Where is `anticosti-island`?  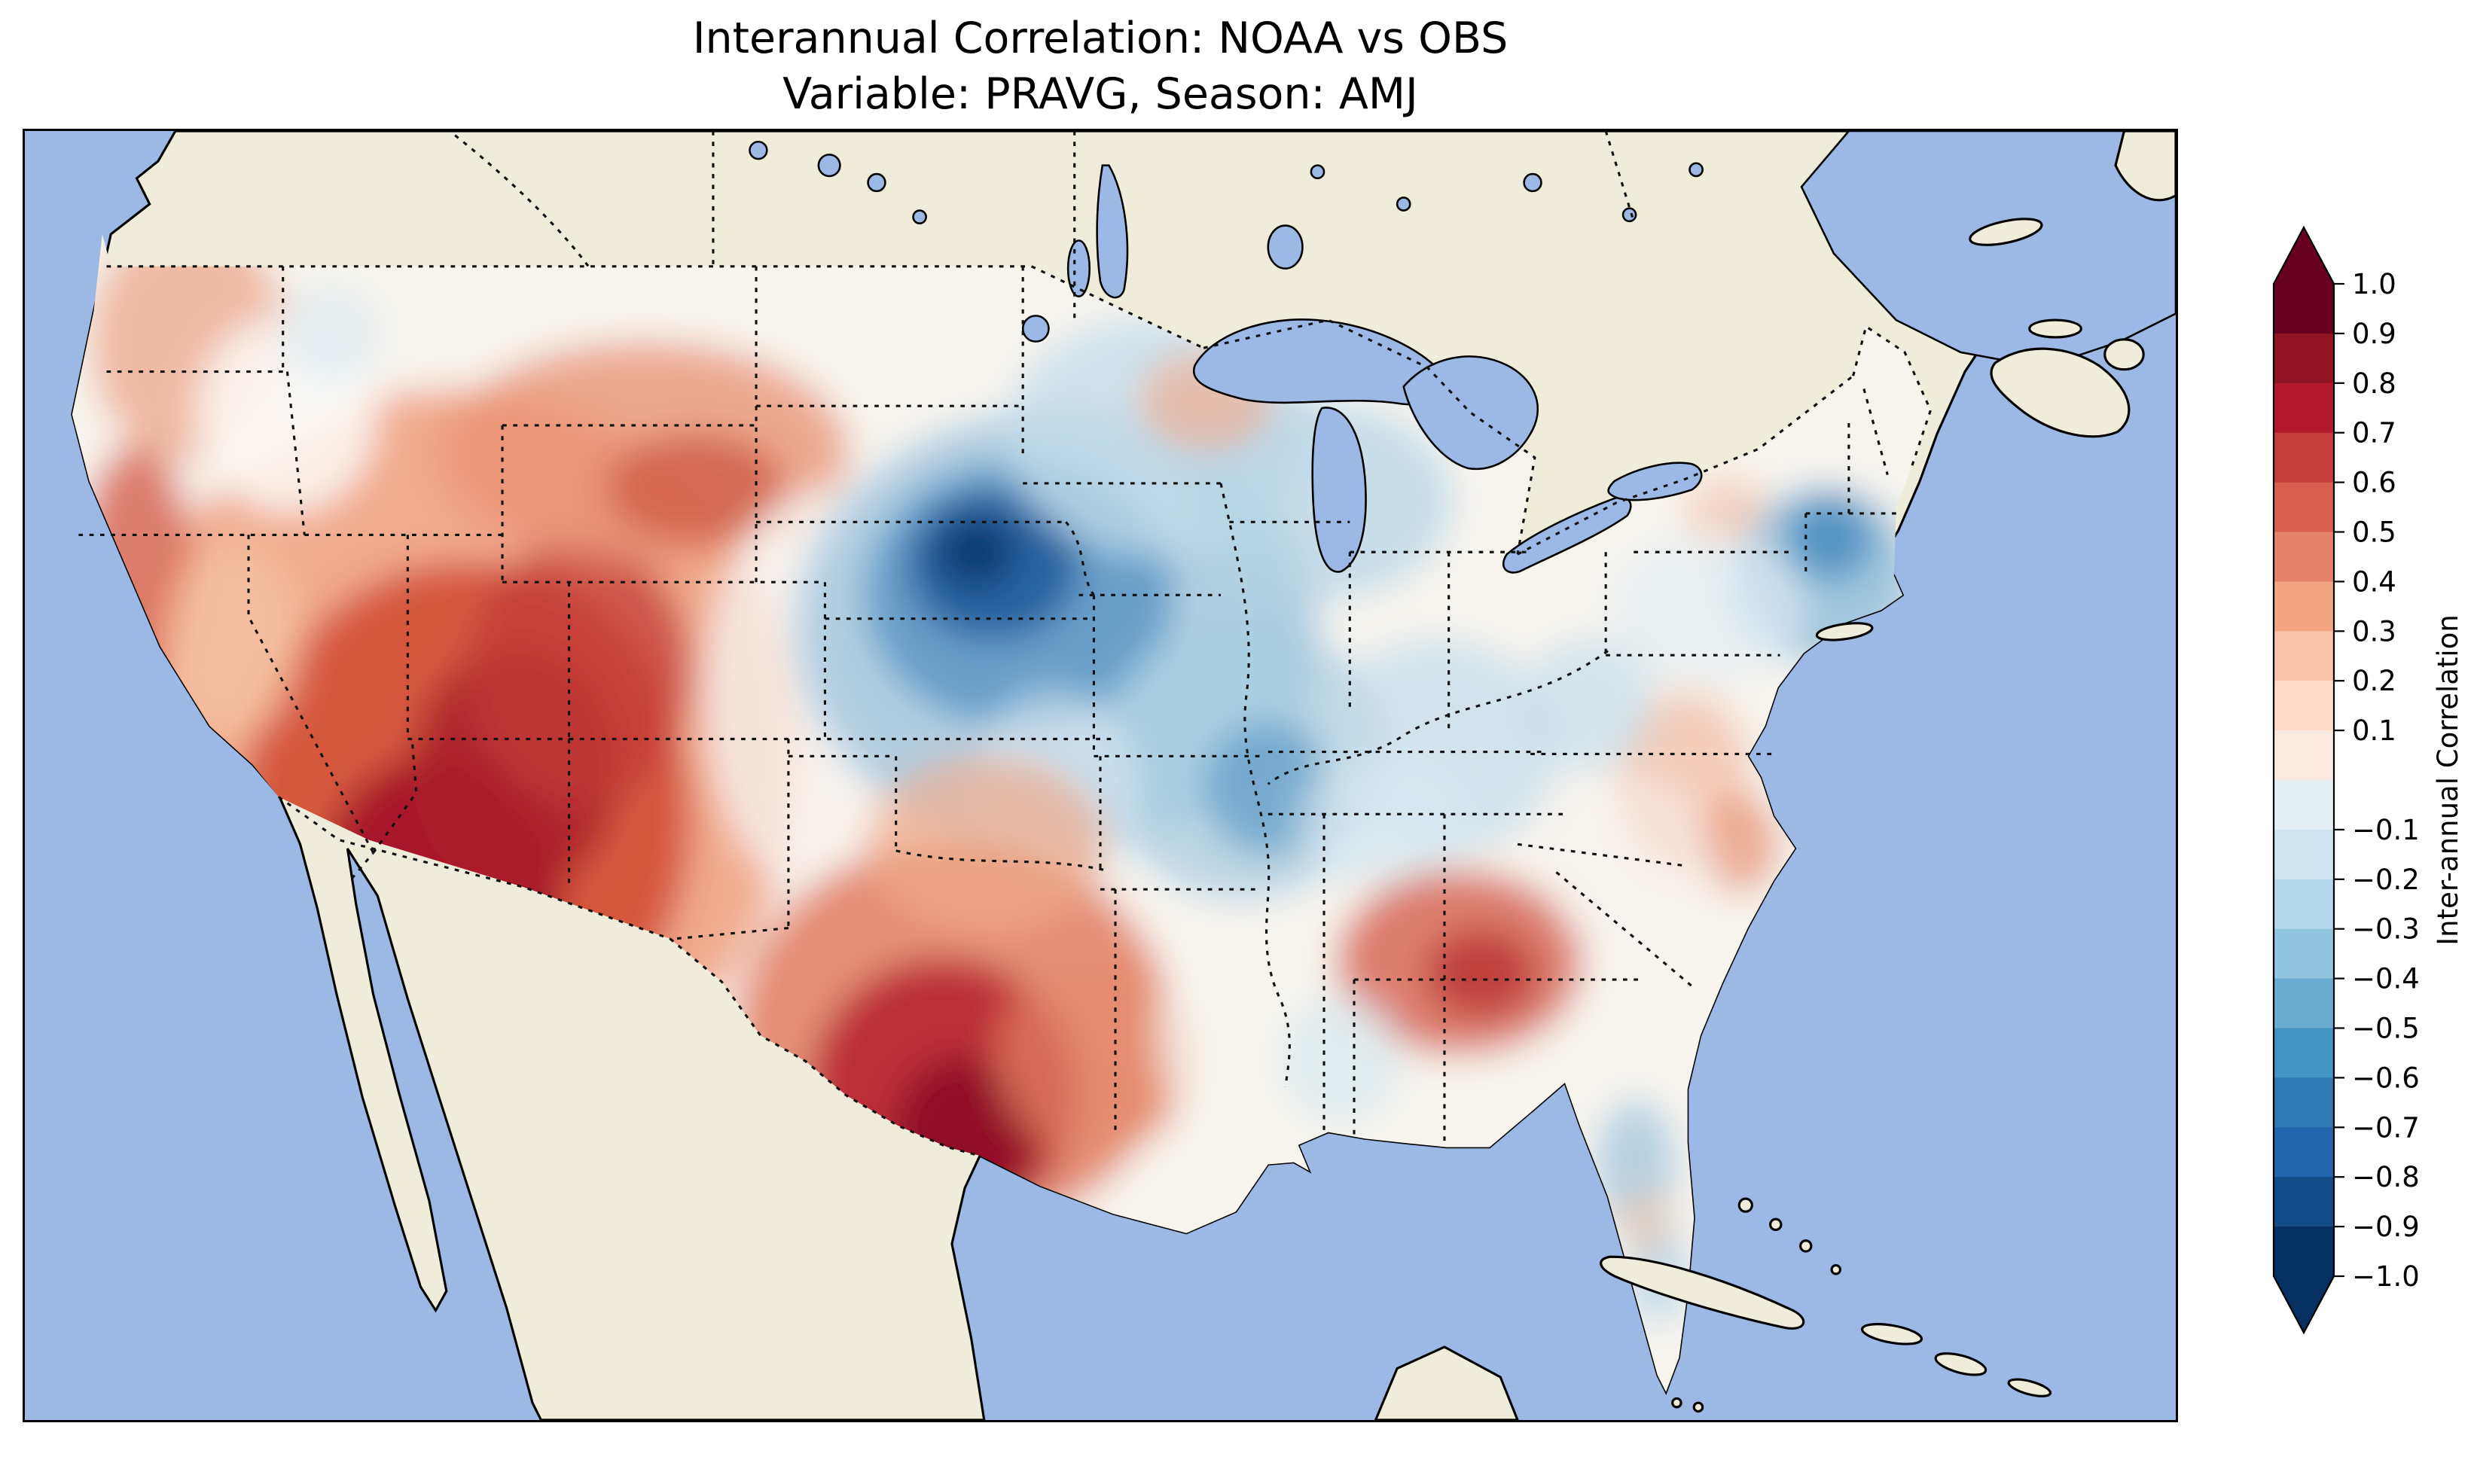 anticosti-island is located at coordinates (2006, 232).